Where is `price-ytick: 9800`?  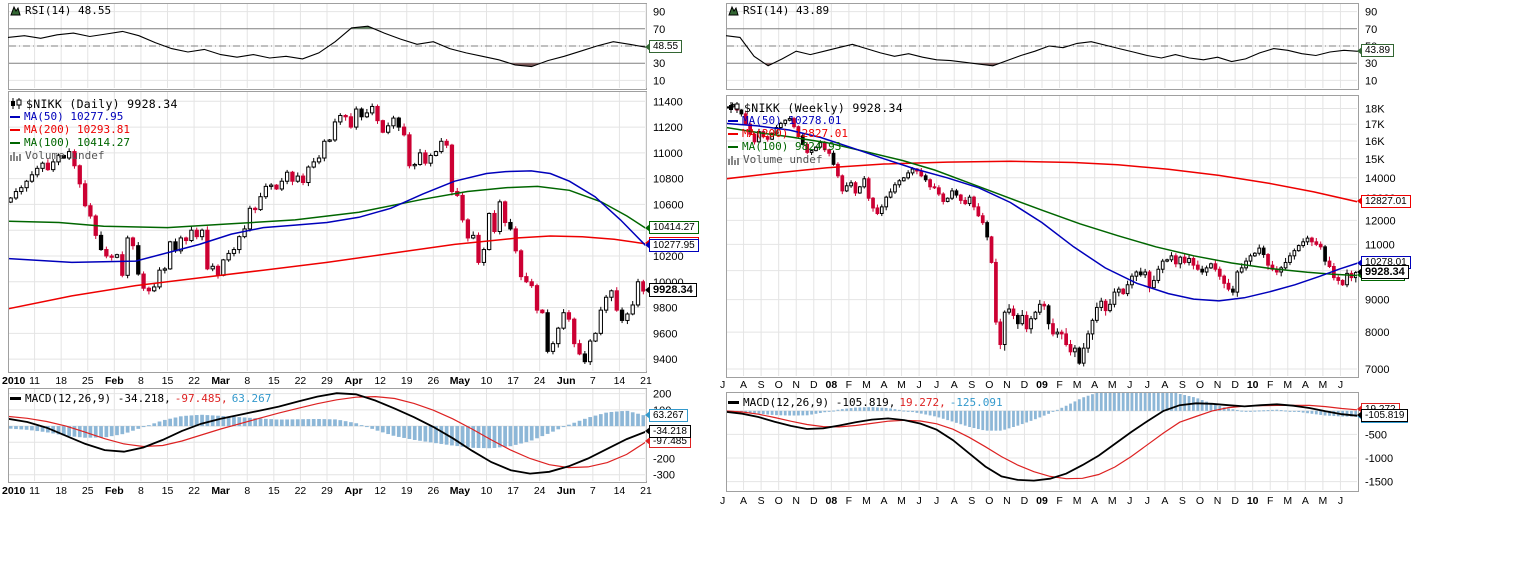
price-ytick: 9800 is located at coordinates (665, 309).